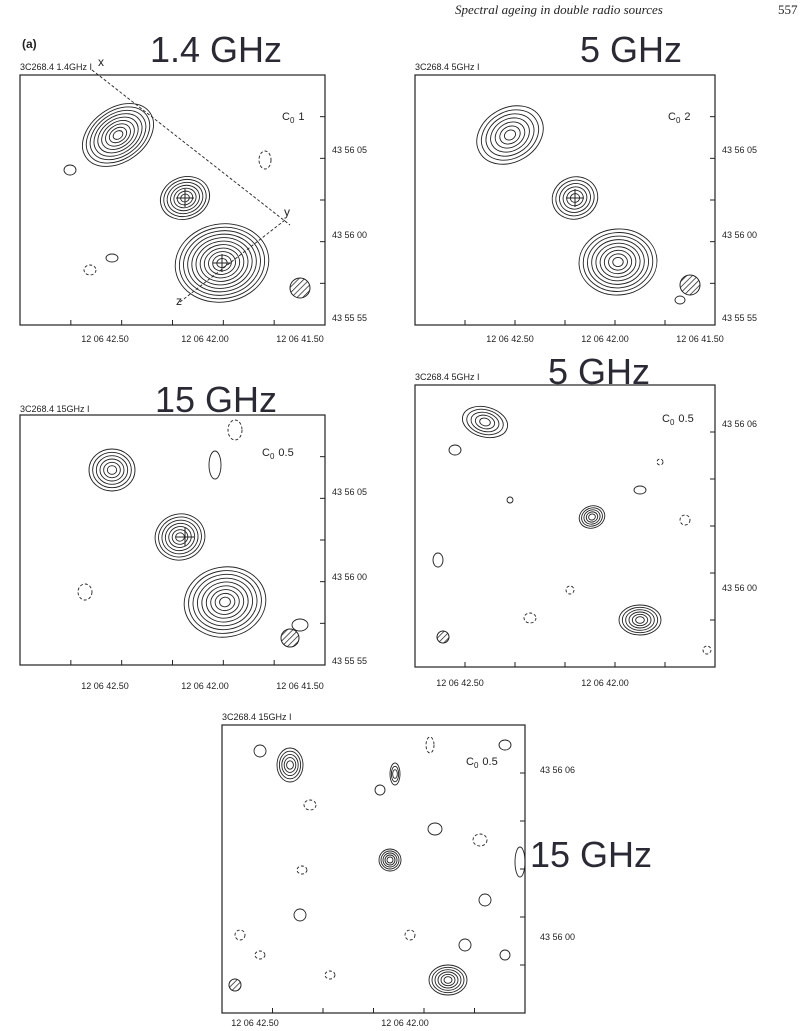  I want to click on contour-level: C0 2, so click(679, 118).